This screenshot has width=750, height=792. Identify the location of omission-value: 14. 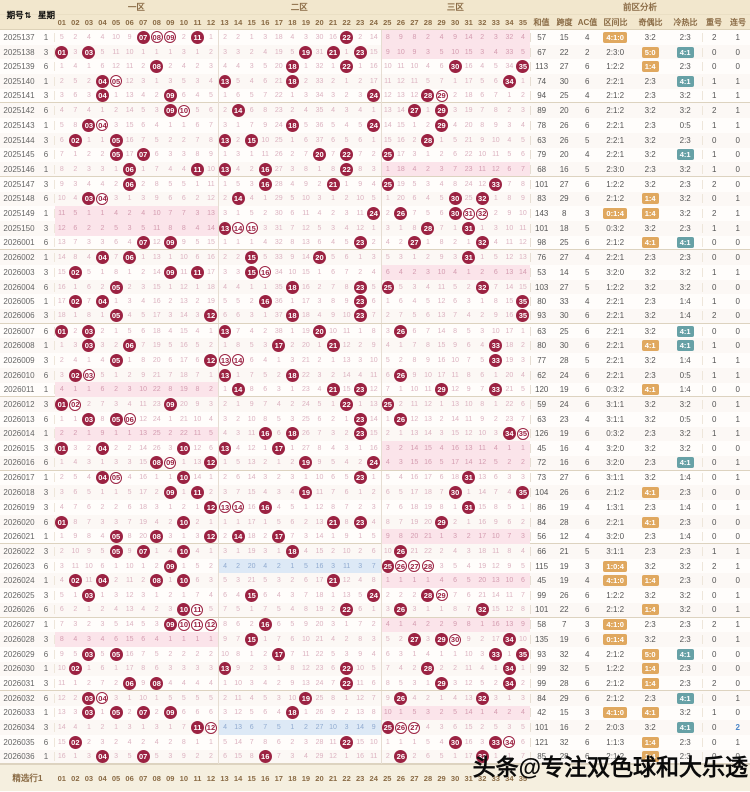
(183, 316).